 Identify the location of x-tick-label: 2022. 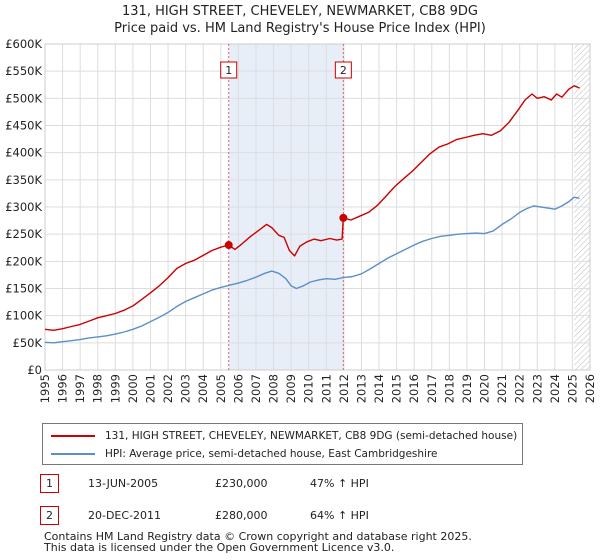
(520, 388).